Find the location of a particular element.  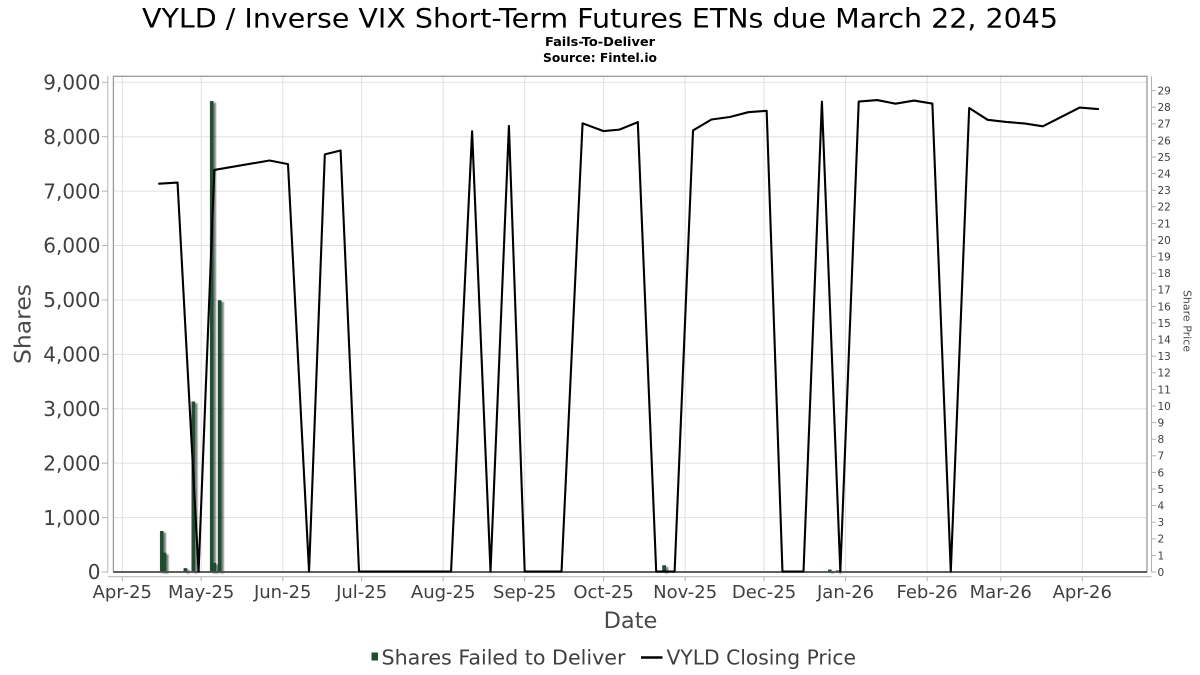

left-axis-label-6000: 6,000 is located at coordinates (71, 246).